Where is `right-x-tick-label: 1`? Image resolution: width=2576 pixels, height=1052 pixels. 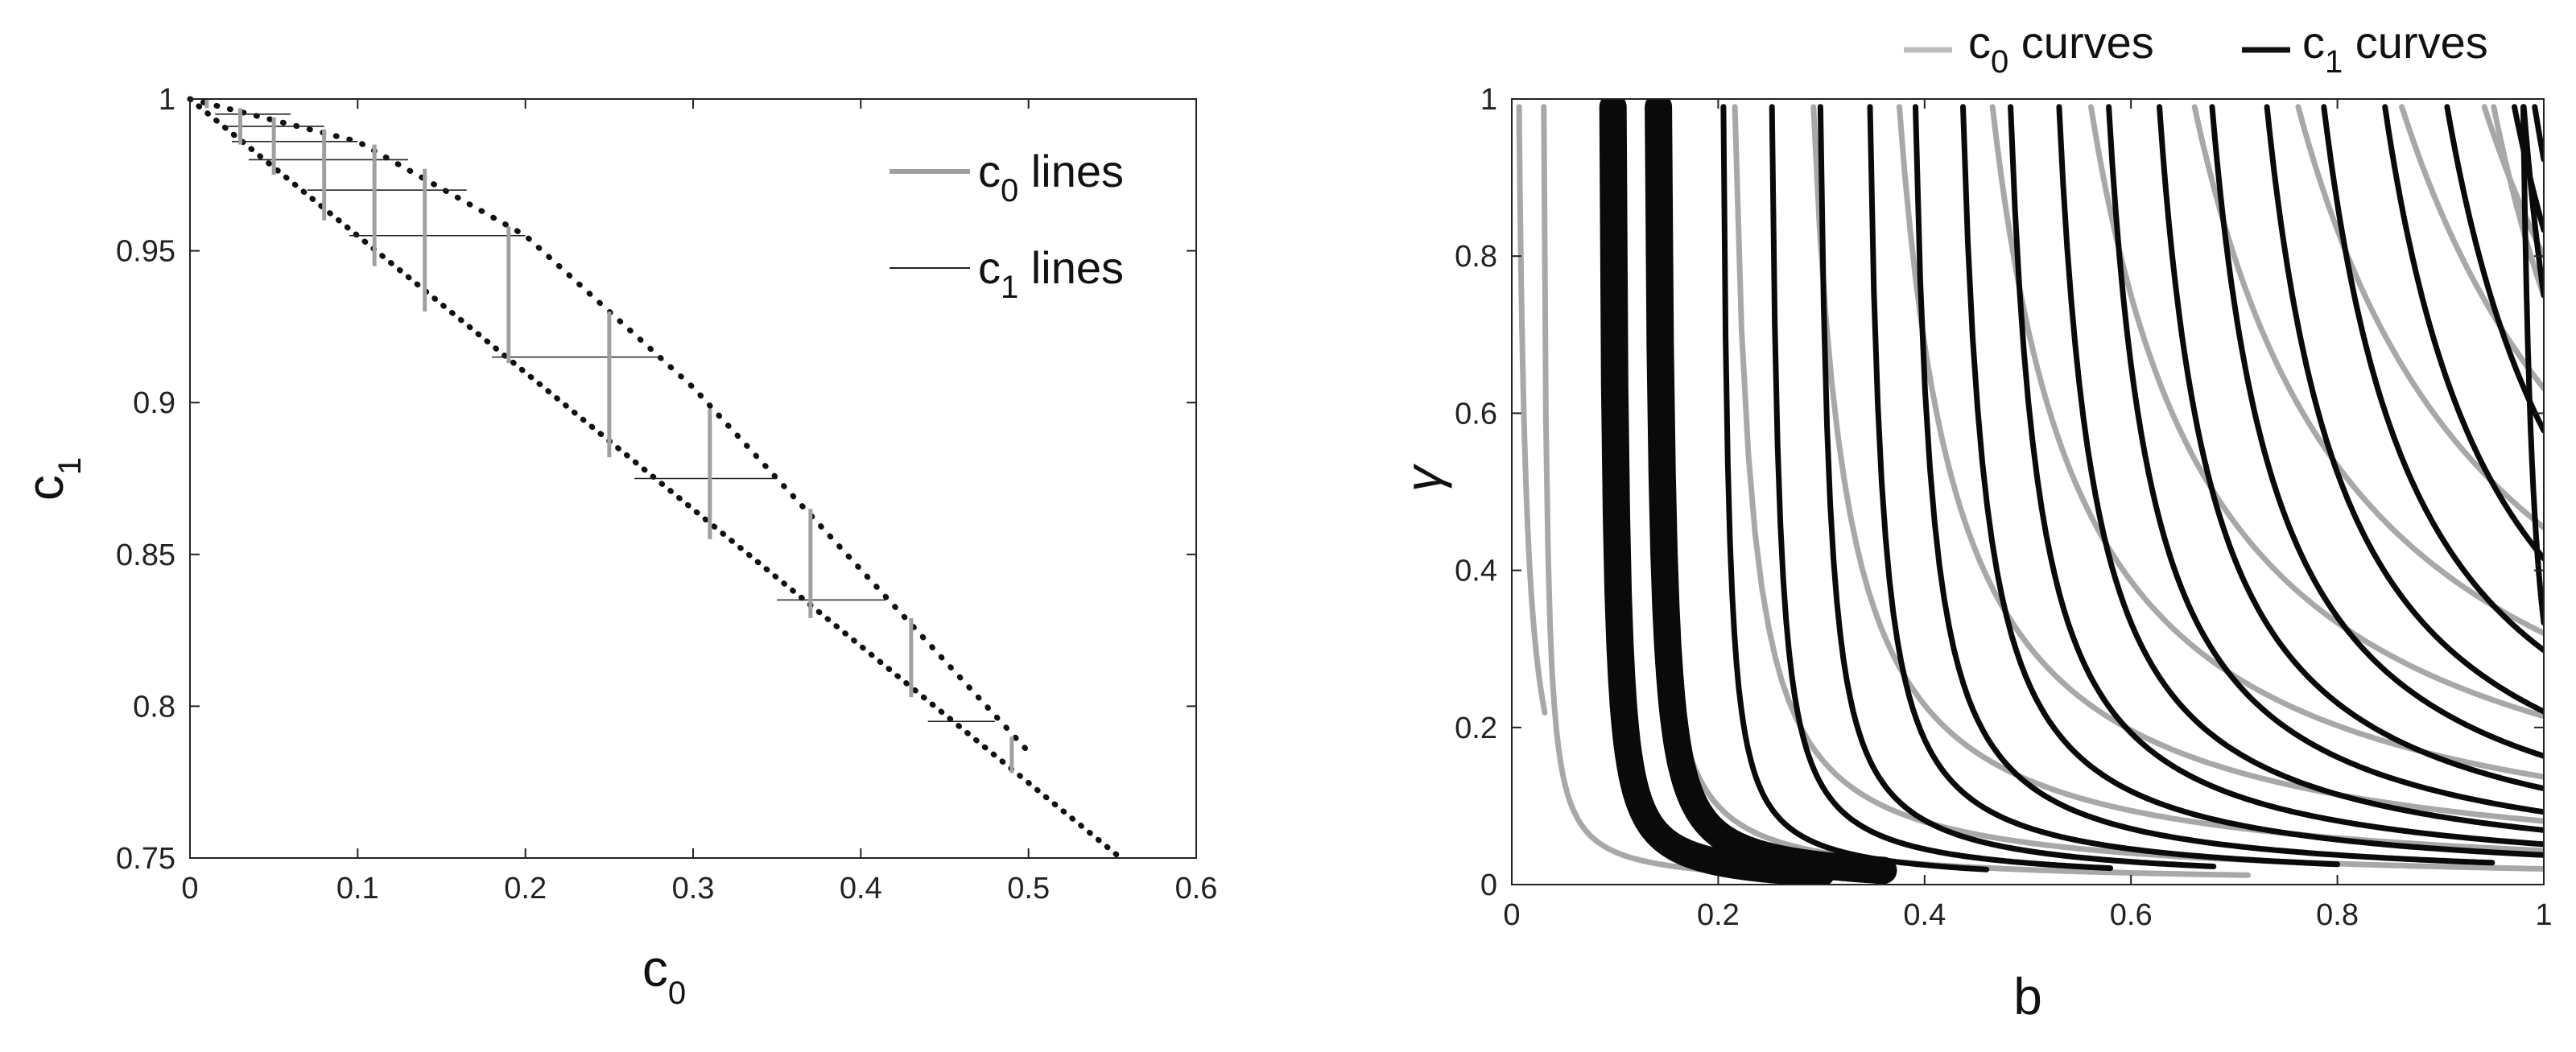 right-x-tick-label: 1 is located at coordinates (2543, 915).